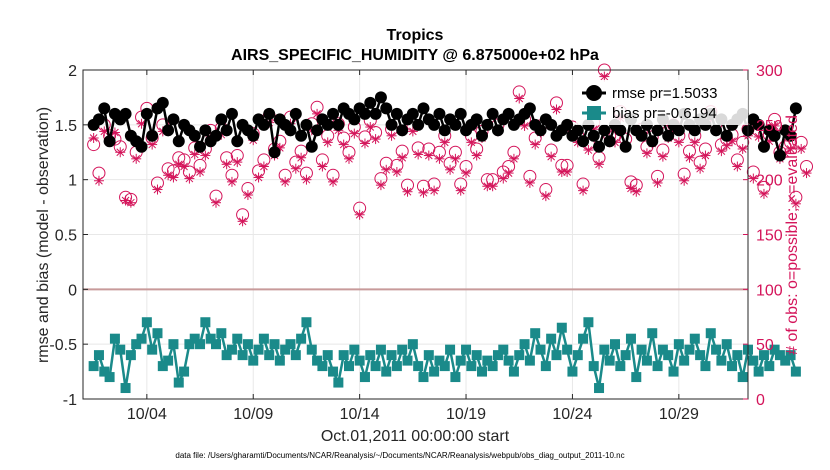  Describe the element at coordinates (66, 126) in the screenshot. I see `y-left-tick-label-5: 1.5` at that location.